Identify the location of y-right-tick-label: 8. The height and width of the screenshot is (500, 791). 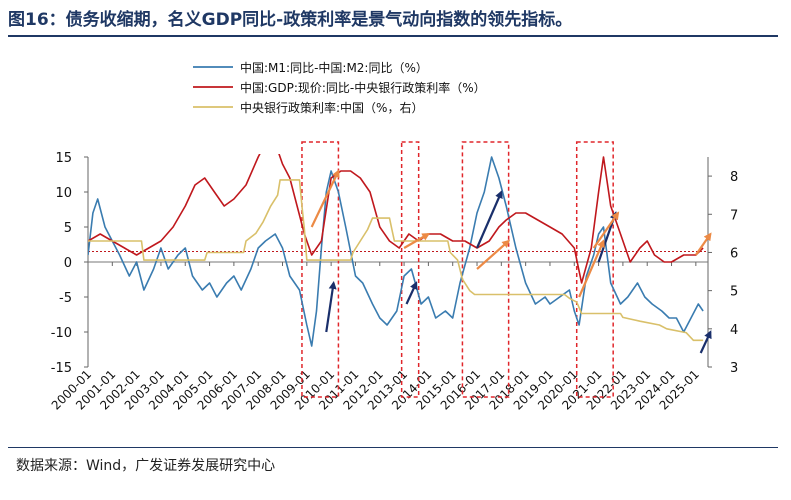
(734, 177).